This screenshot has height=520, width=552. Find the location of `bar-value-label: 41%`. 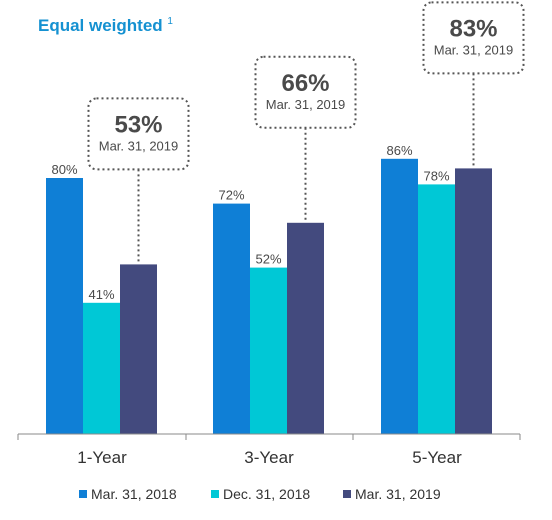

bar-value-label: 41% is located at coordinates (101, 294).